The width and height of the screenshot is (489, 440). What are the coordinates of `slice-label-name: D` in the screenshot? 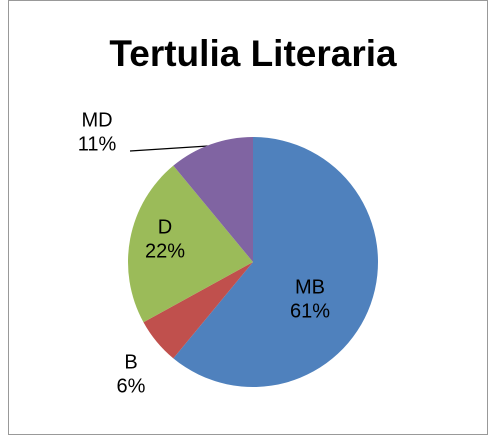 It's located at (165, 227).